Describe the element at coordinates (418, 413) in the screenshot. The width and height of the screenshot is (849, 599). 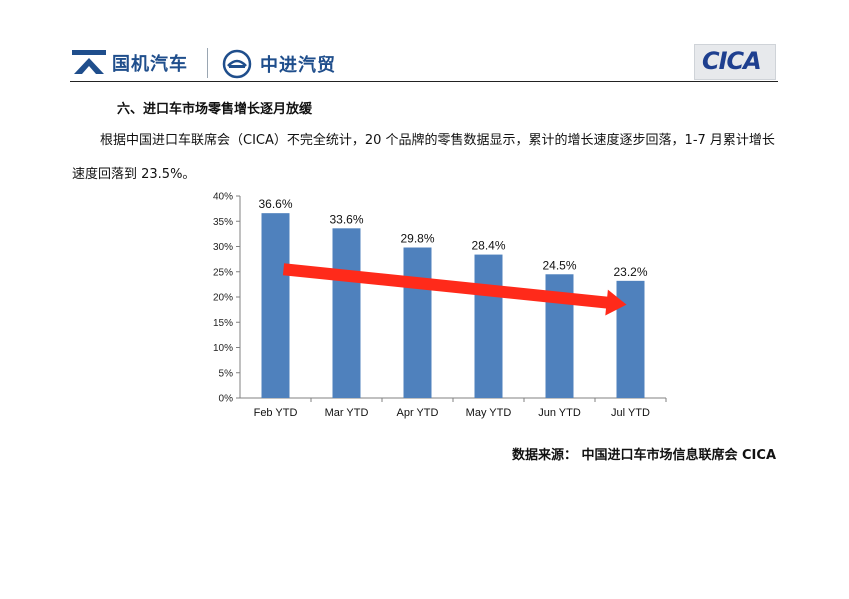
I see `x-tick-label: Apr YTD` at that location.